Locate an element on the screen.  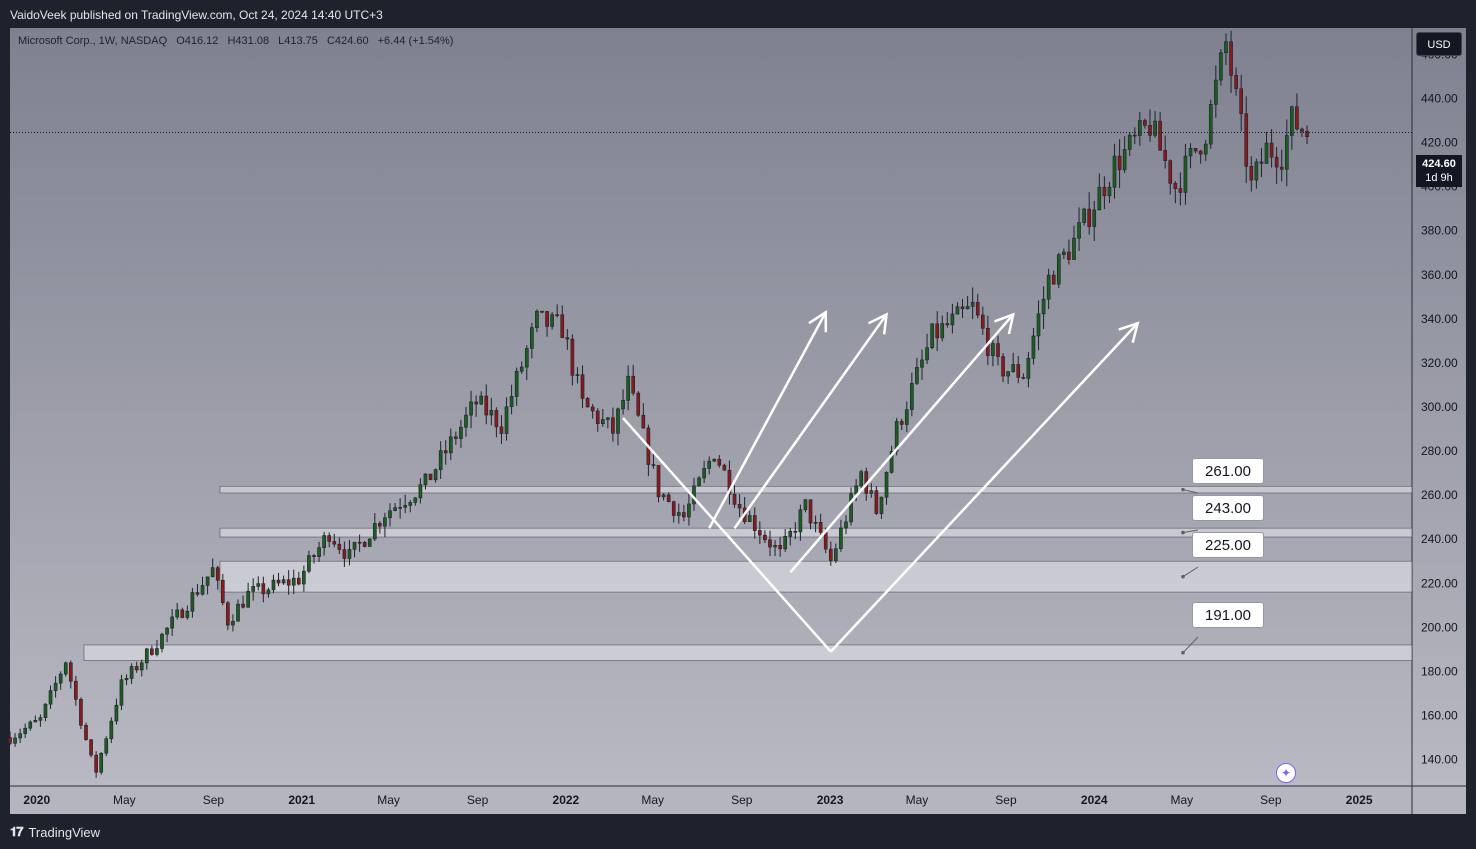
price-tick-label: 360.00 is located at coordinates (1439, 275).